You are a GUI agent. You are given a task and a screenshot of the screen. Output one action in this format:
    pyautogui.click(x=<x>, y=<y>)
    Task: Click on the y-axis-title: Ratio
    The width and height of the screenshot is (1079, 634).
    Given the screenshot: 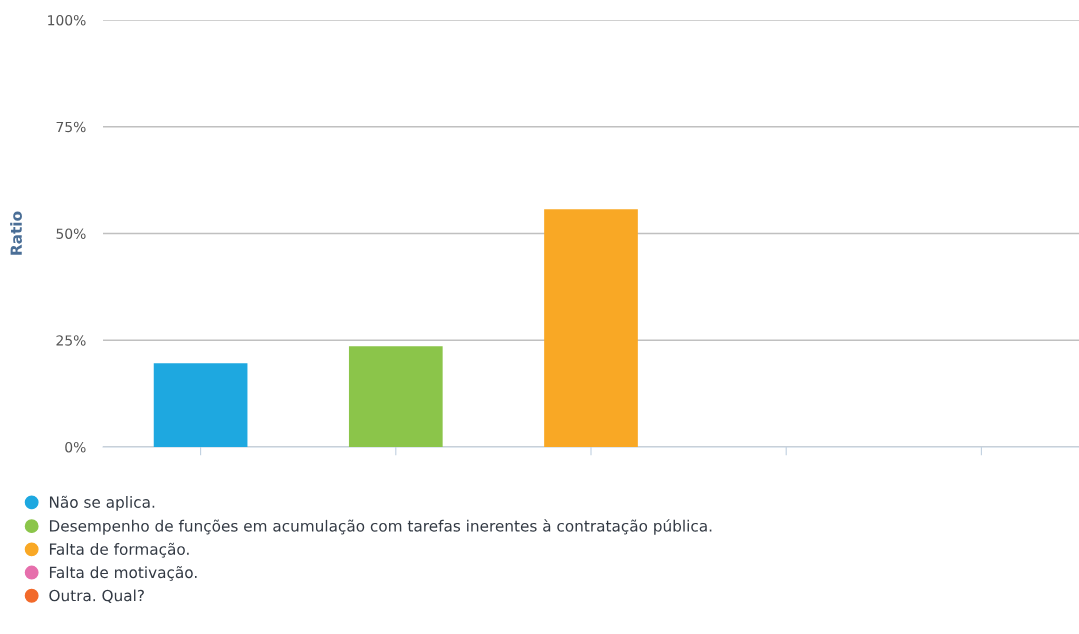 What is the action you would take?
    pyautogui.click(x=16, y=233)
    